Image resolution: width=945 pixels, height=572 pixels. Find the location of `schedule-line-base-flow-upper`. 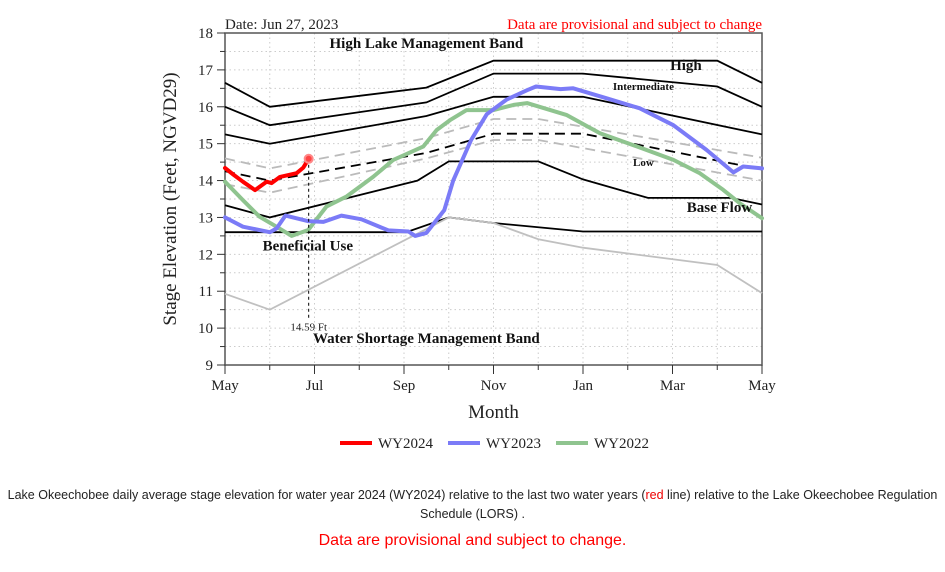

schedule-line-base-flow-upper is located at coordinates (493, 189).